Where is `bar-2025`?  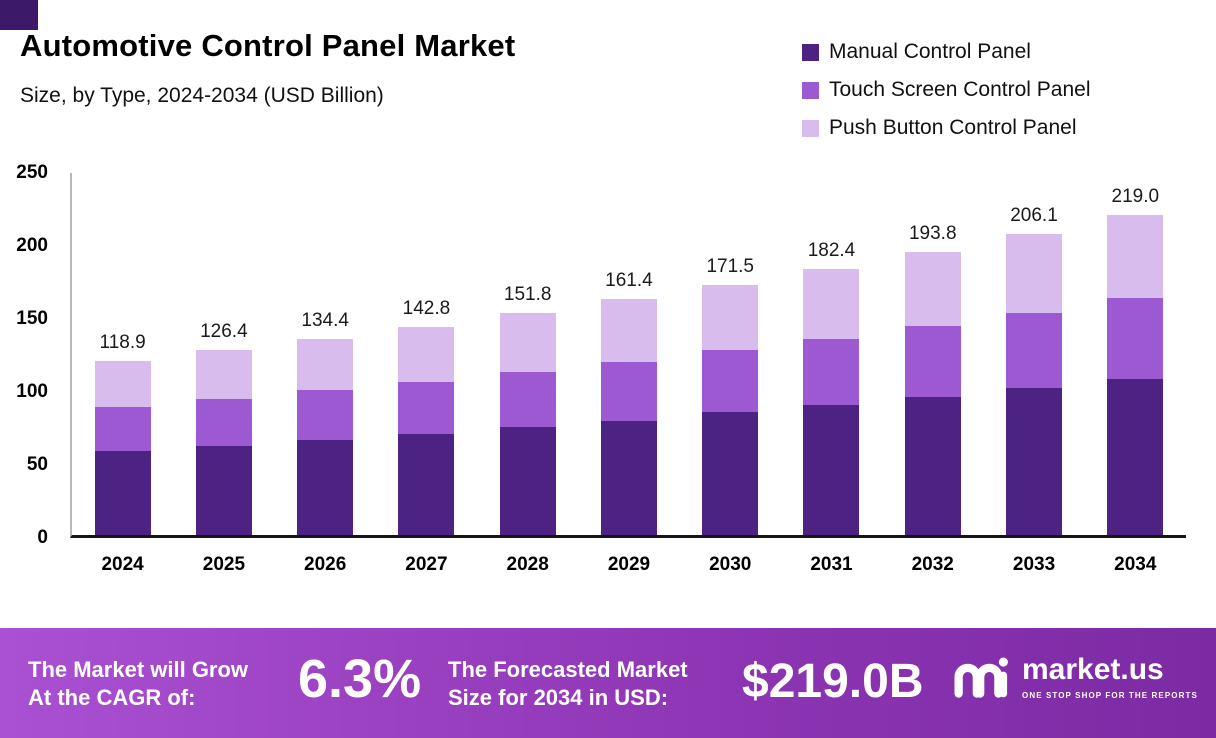
bar-2025 is located at coordinates (223, 442).